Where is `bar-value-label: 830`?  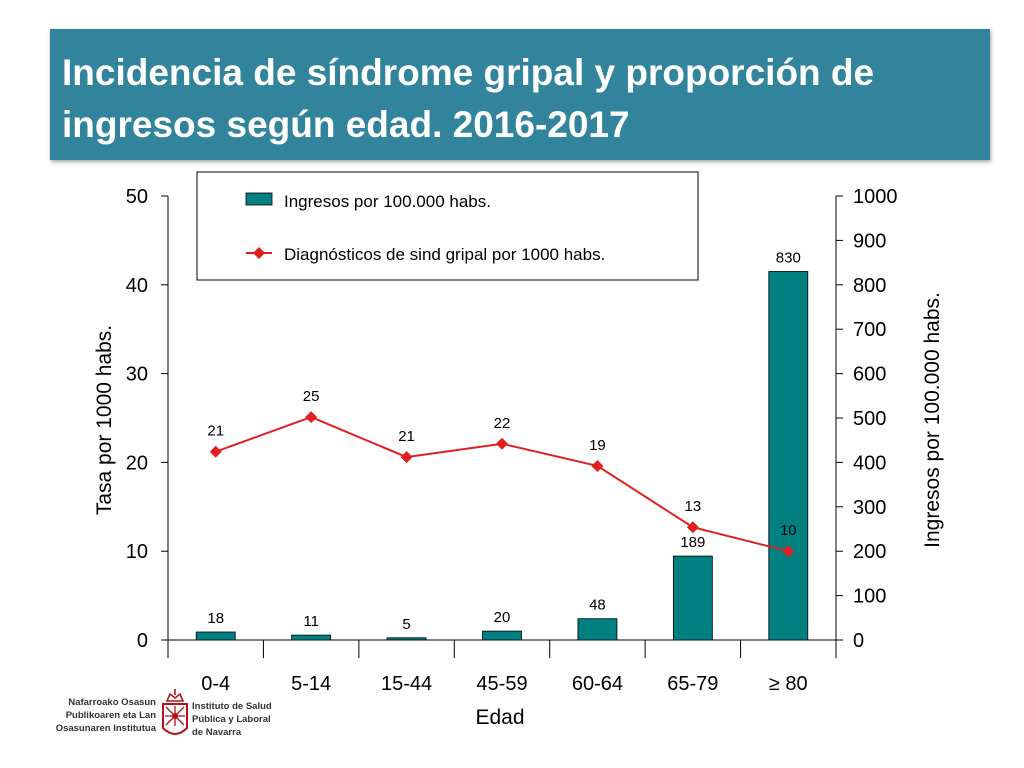
bar-value-label: 830 is located at coordinates (788, 257).